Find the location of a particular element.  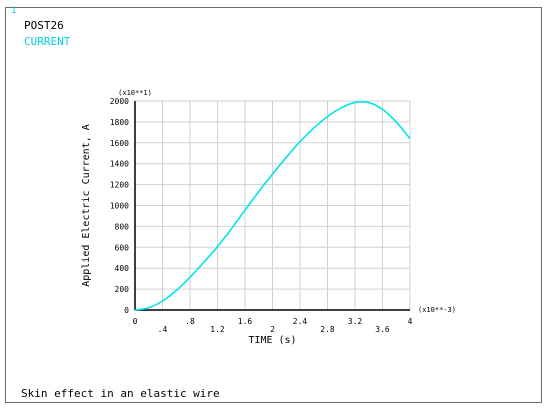

x-tick-label: 1.6 is located at coordinates (245, 321).